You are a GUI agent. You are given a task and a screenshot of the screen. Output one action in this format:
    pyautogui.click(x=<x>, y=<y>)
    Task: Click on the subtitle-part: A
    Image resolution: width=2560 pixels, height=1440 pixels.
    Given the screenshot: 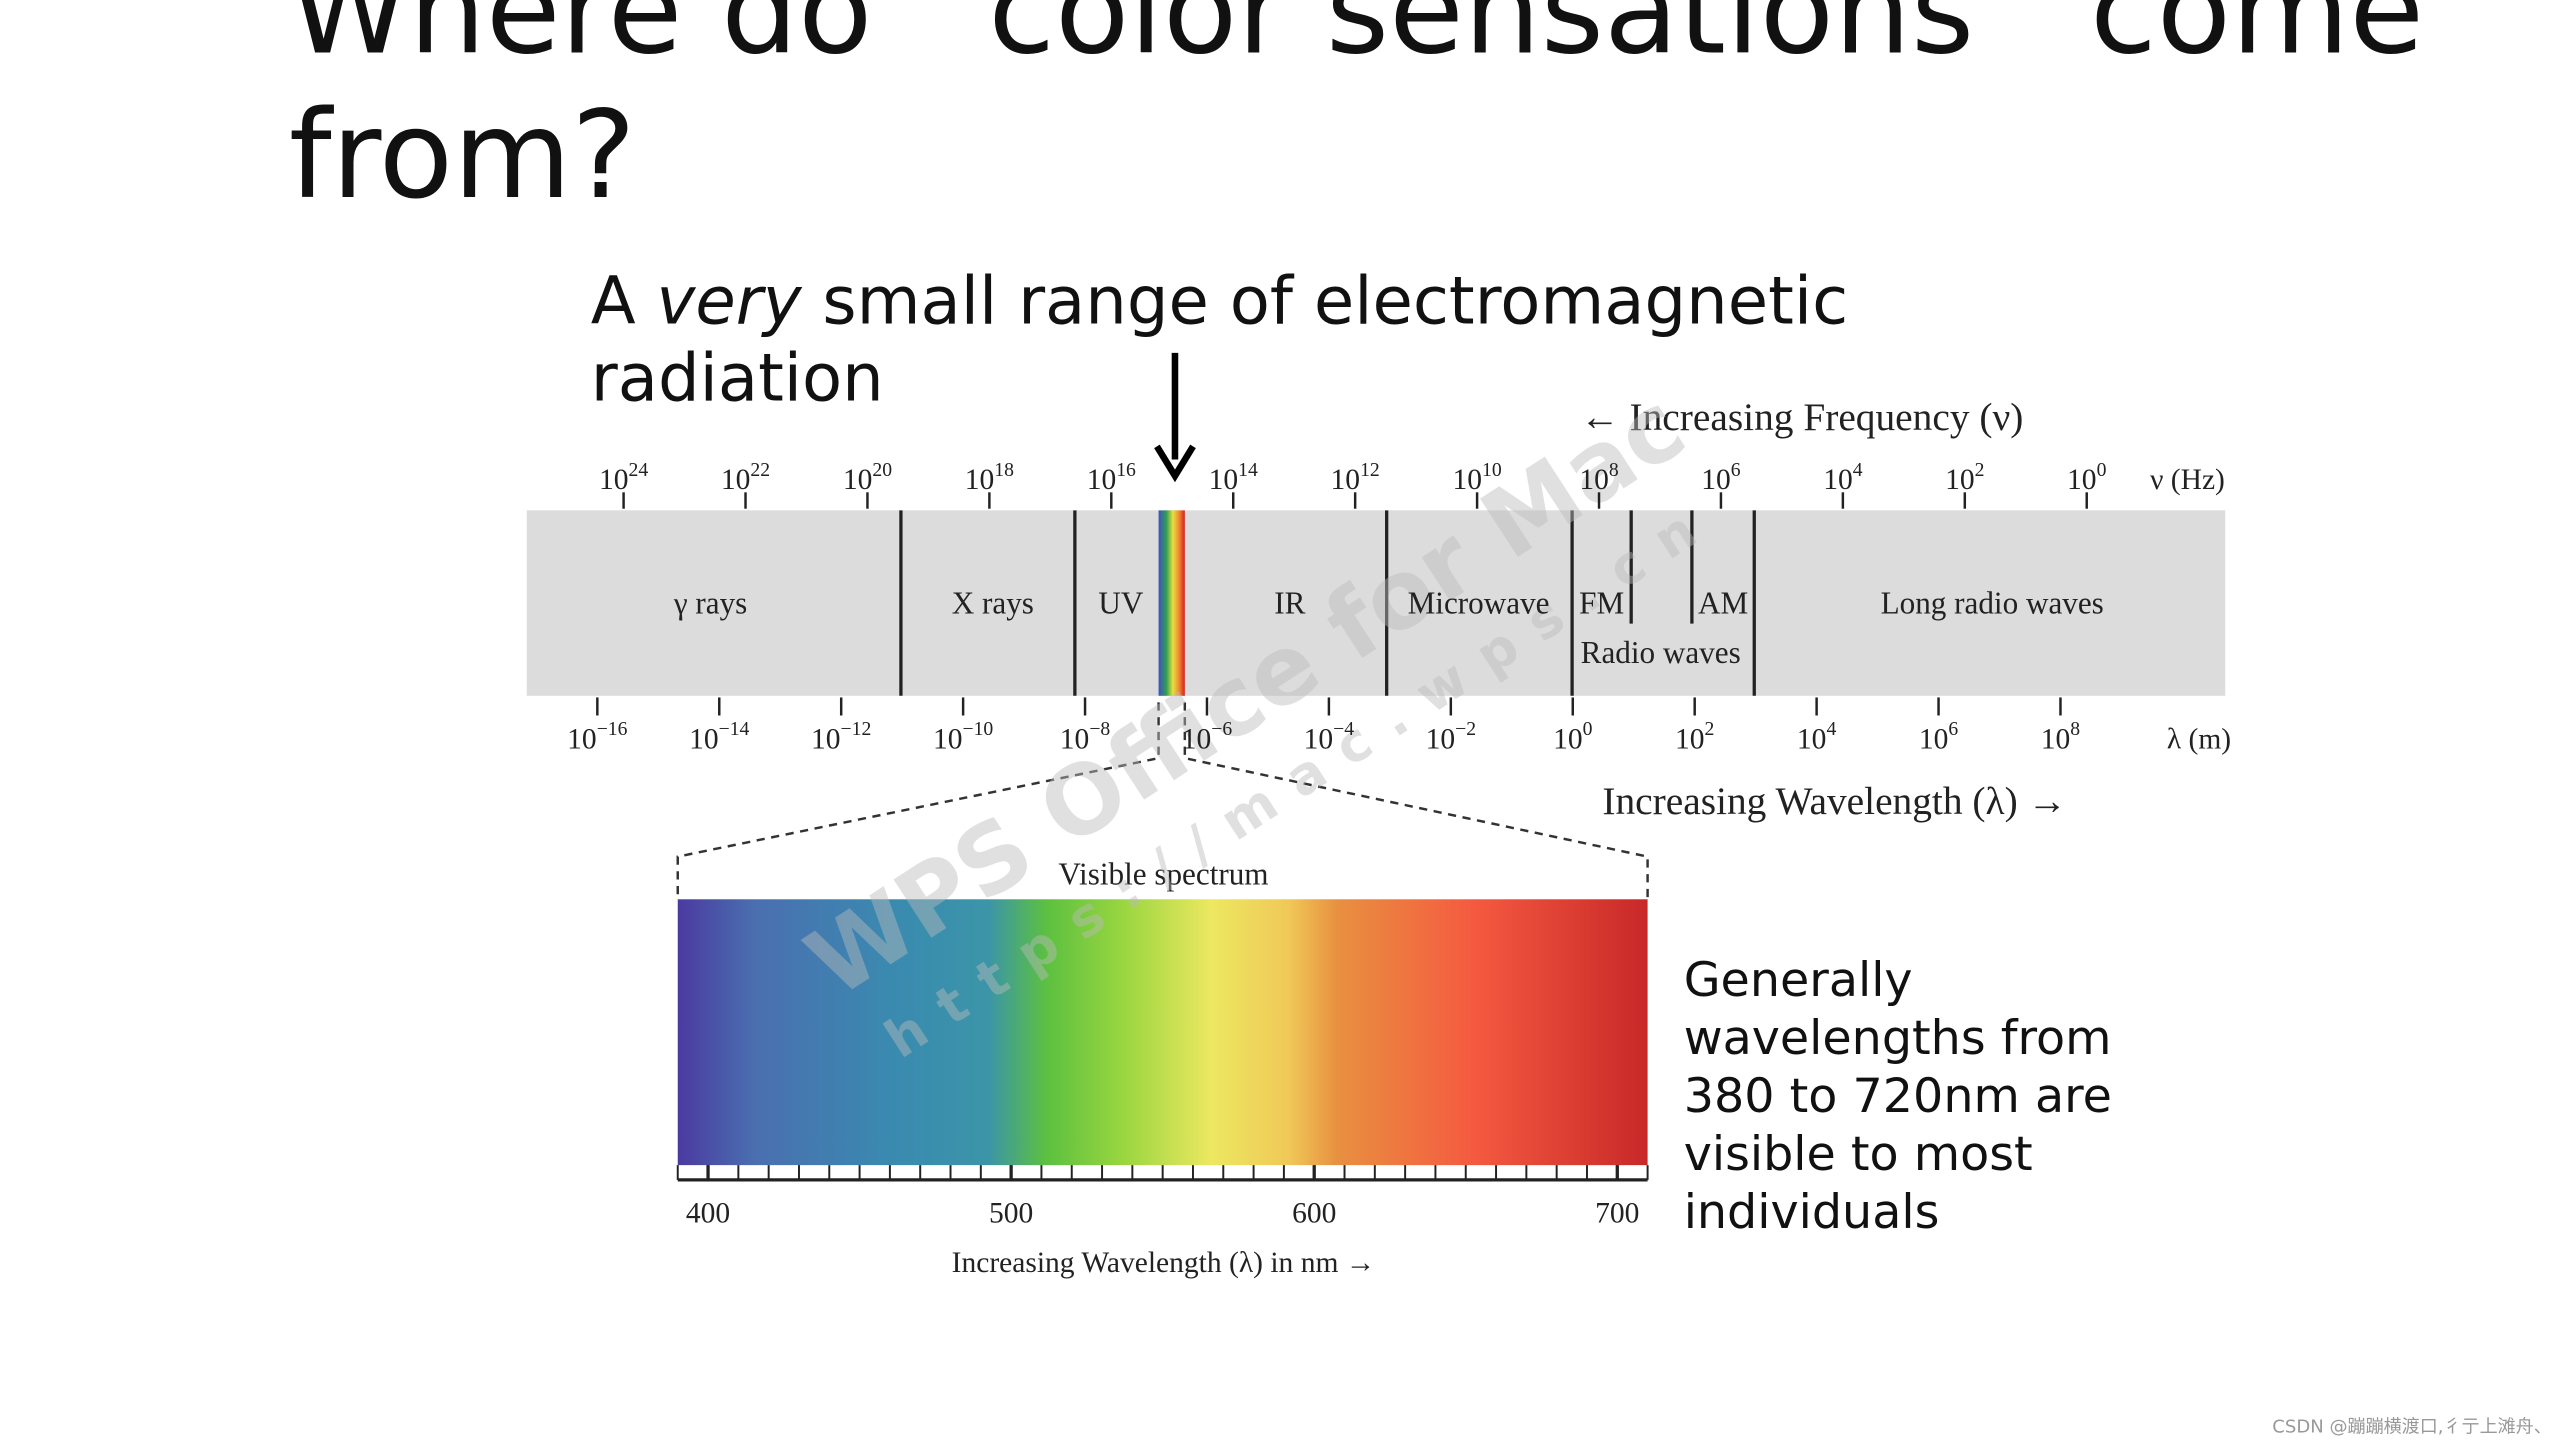 What is the action you would take?
    pyautogui.click(x=624, y=301)
    